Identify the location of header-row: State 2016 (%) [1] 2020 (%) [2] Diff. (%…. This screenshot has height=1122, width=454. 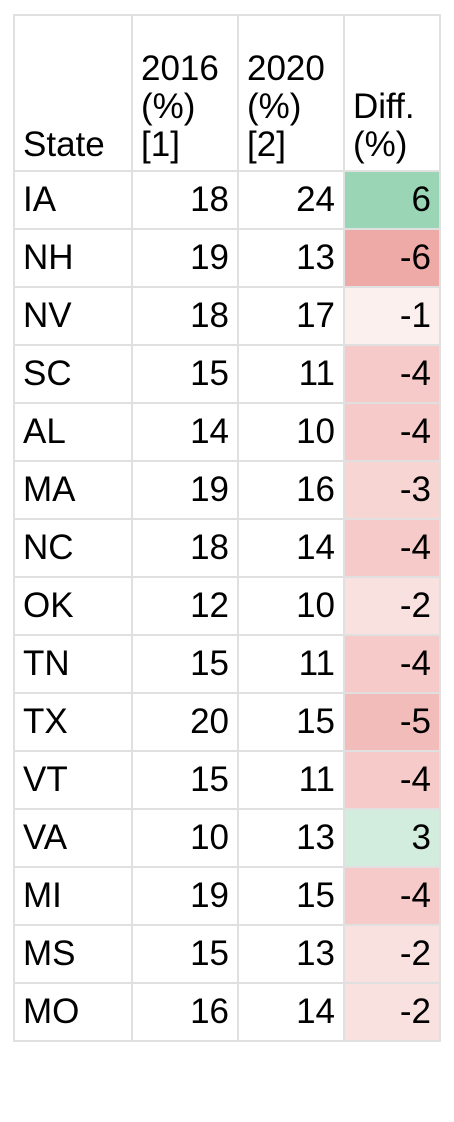
(227, 93).